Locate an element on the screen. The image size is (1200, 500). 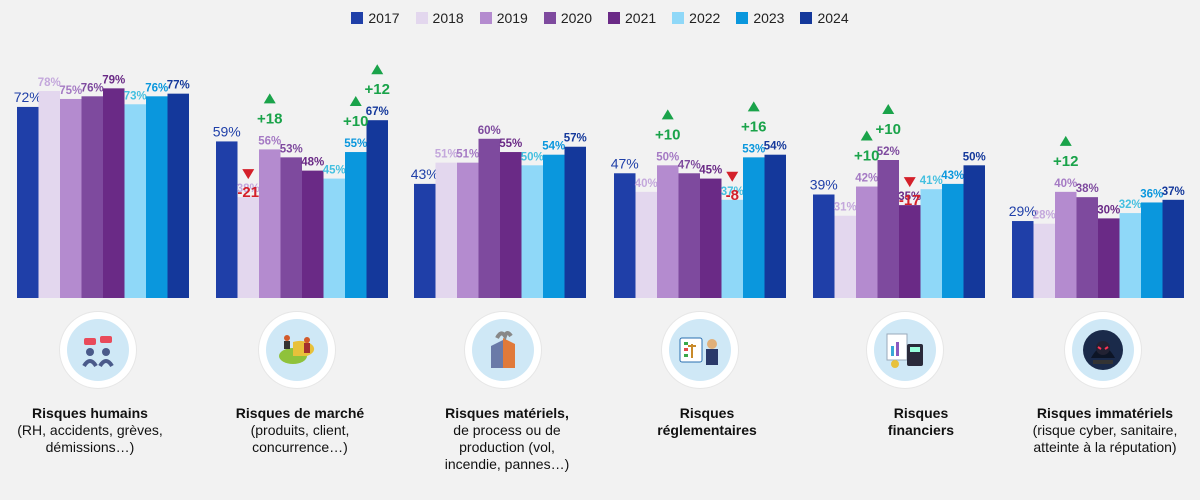
bar-2023-cat5 is located at coordinates (1152, 250).